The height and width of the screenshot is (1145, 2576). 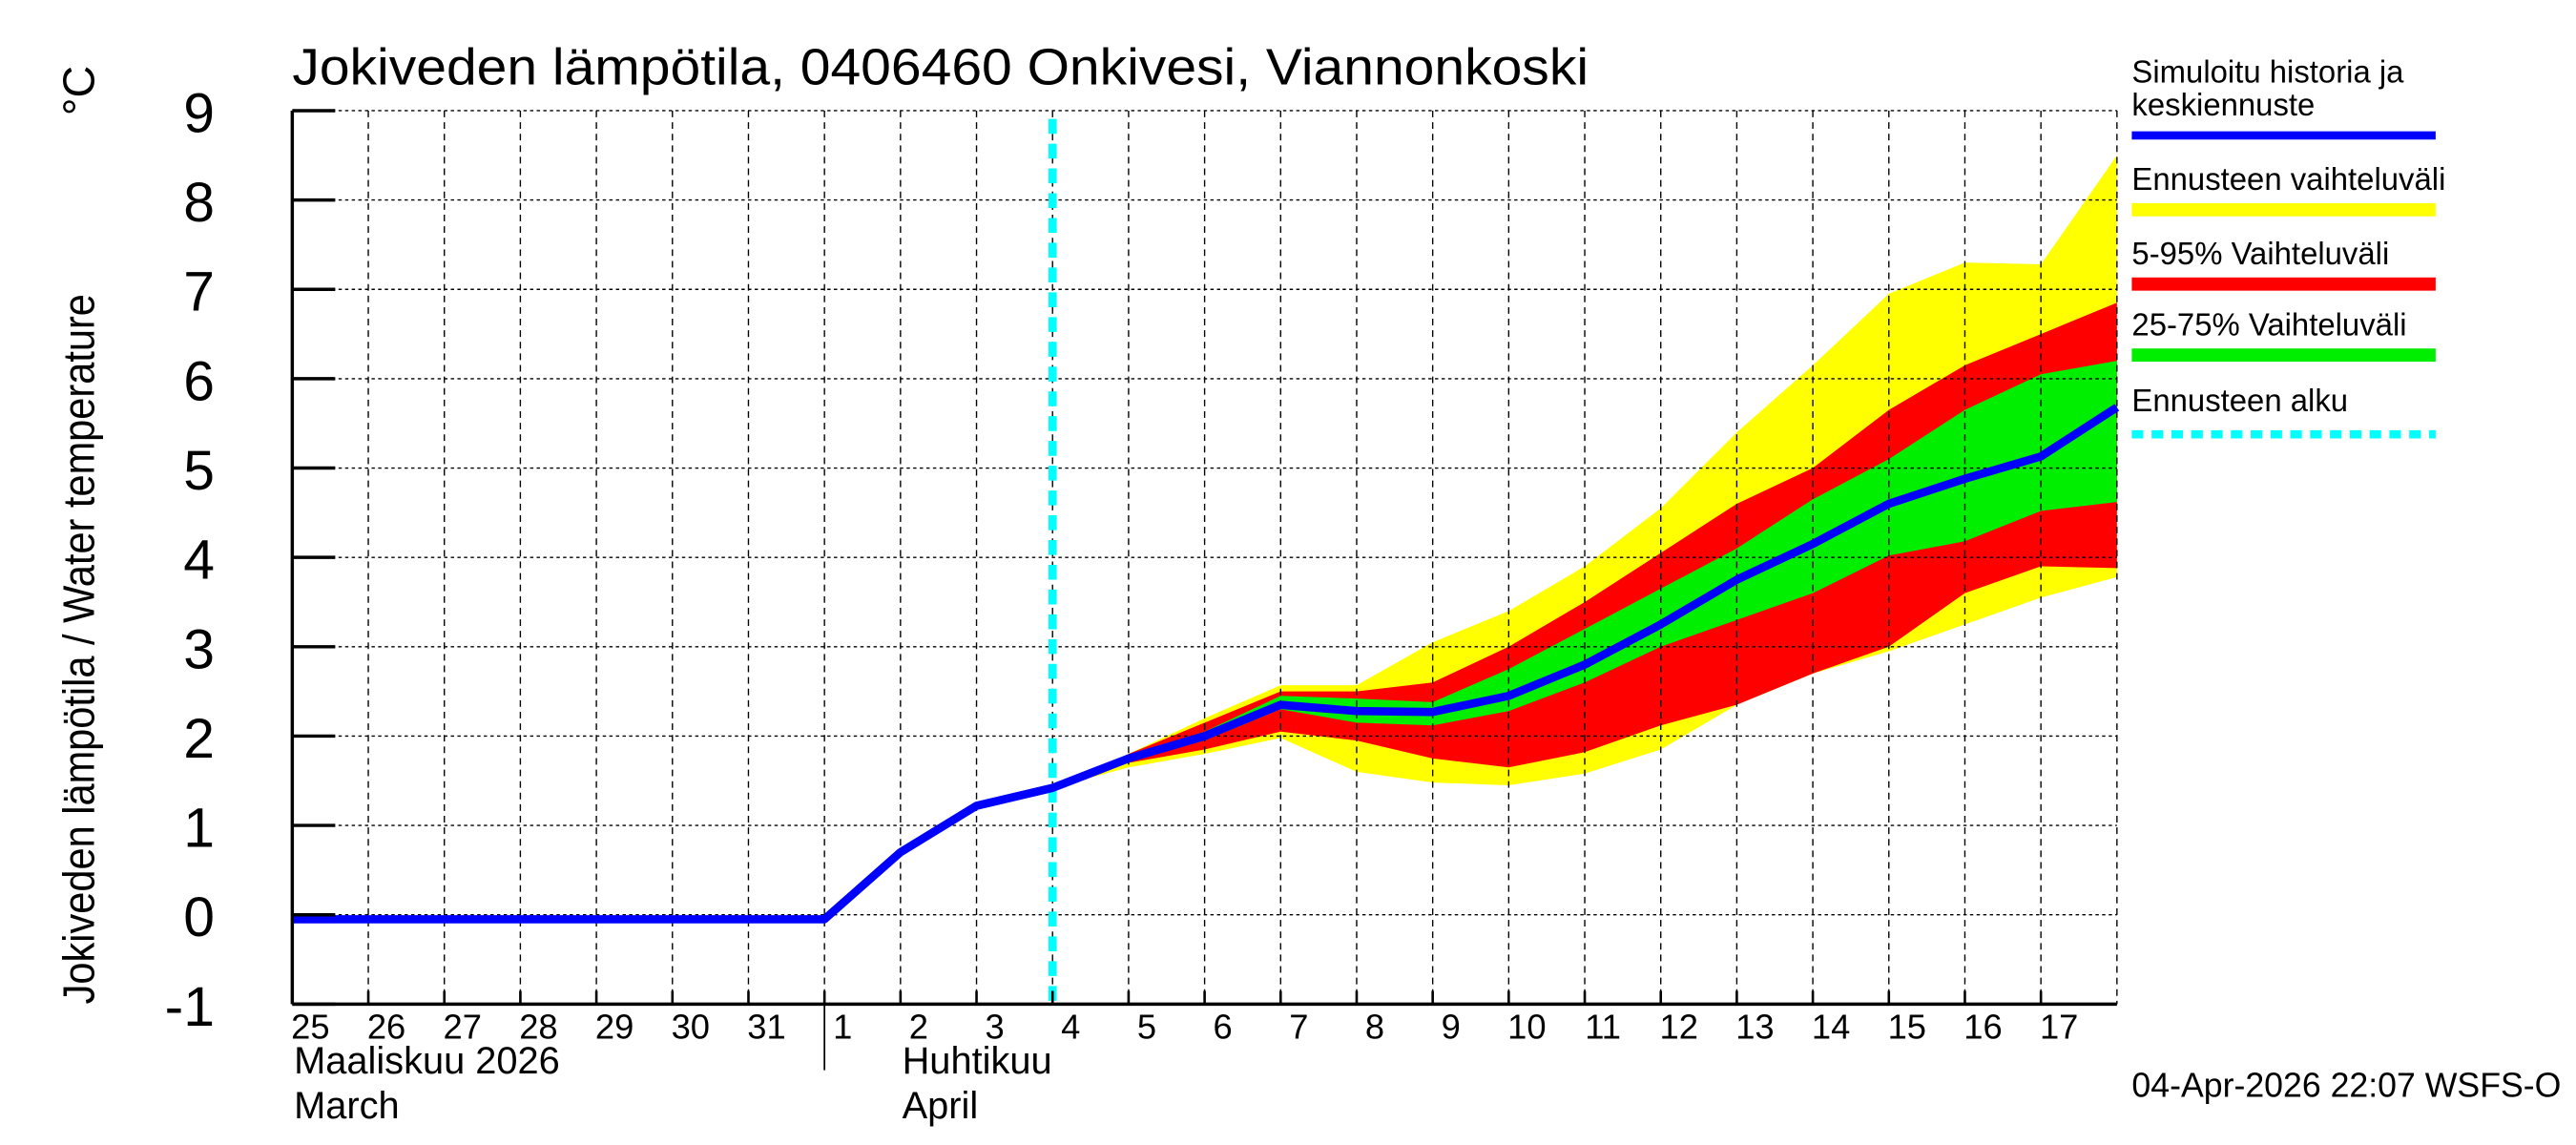 What do you see at coordinates (1982, 1027) in the screenshot?
I see `x-tick-label: 16` at bounding box center [1982, 1027].